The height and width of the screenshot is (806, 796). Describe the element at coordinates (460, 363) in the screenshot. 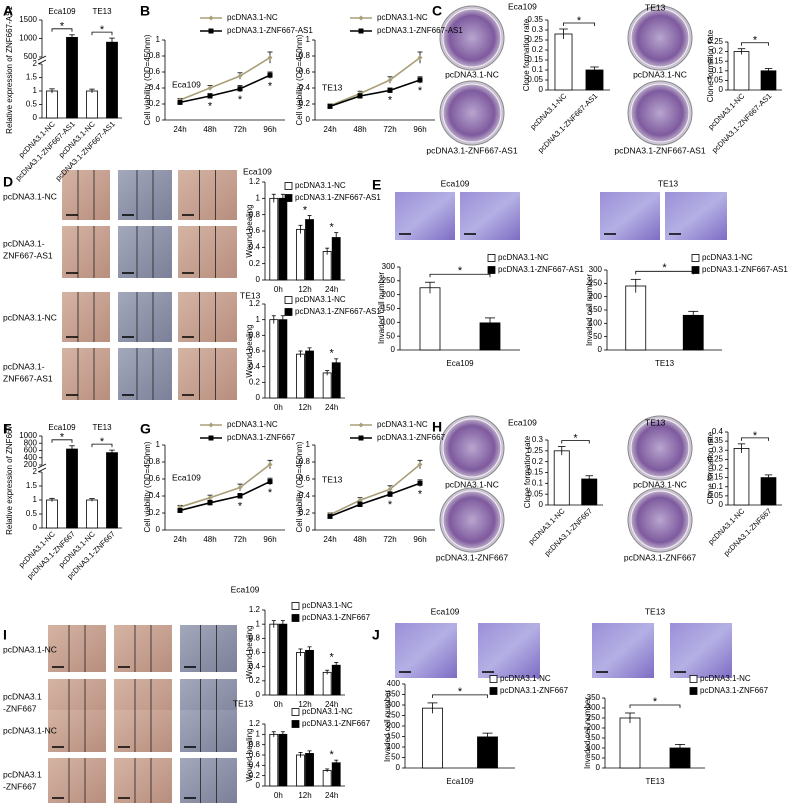

I see `x-axis-label: Eca109` at that location.